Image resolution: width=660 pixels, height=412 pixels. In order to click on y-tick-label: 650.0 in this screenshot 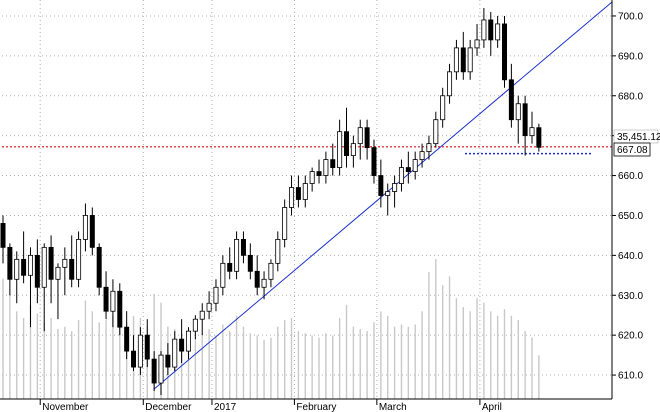, I will do `click(630, 216)`.